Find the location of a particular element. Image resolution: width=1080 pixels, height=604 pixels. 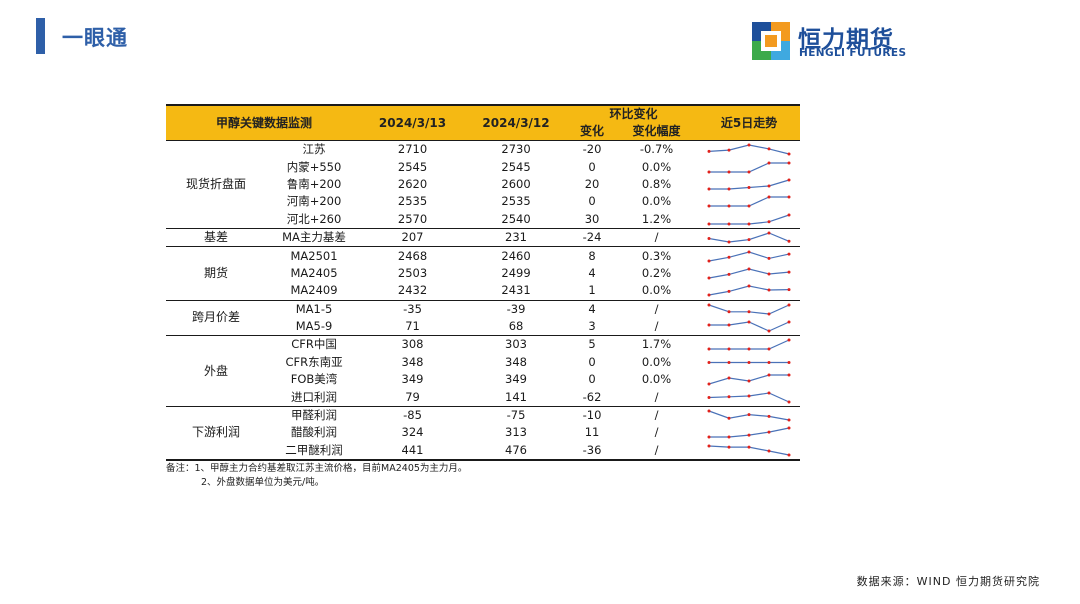

item-name-cell: MA5-9 is located at coordinates (314, 327).